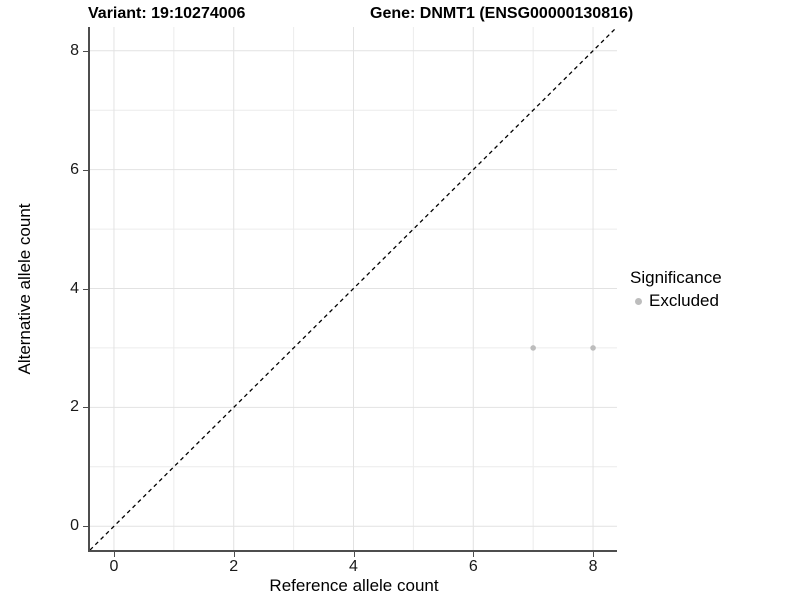 This screenshot has height=600, width=800. I want to click on y-tick-label: 6, so click(74, 169).